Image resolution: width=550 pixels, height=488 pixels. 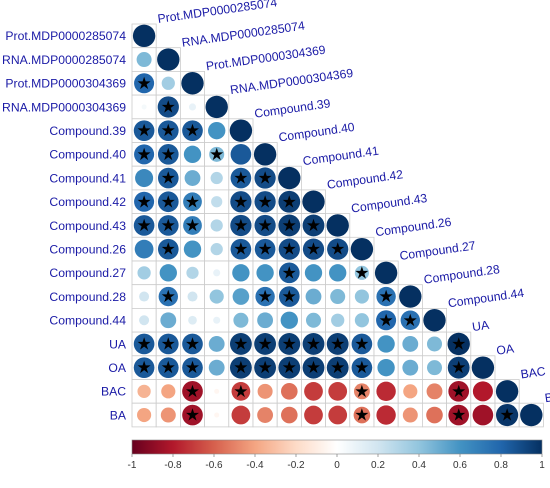 What do you see at coordinates (64, 60) in the screenshot?
I see `row-label: RNA.MDP0000285074` at bounding box center [64, 60].